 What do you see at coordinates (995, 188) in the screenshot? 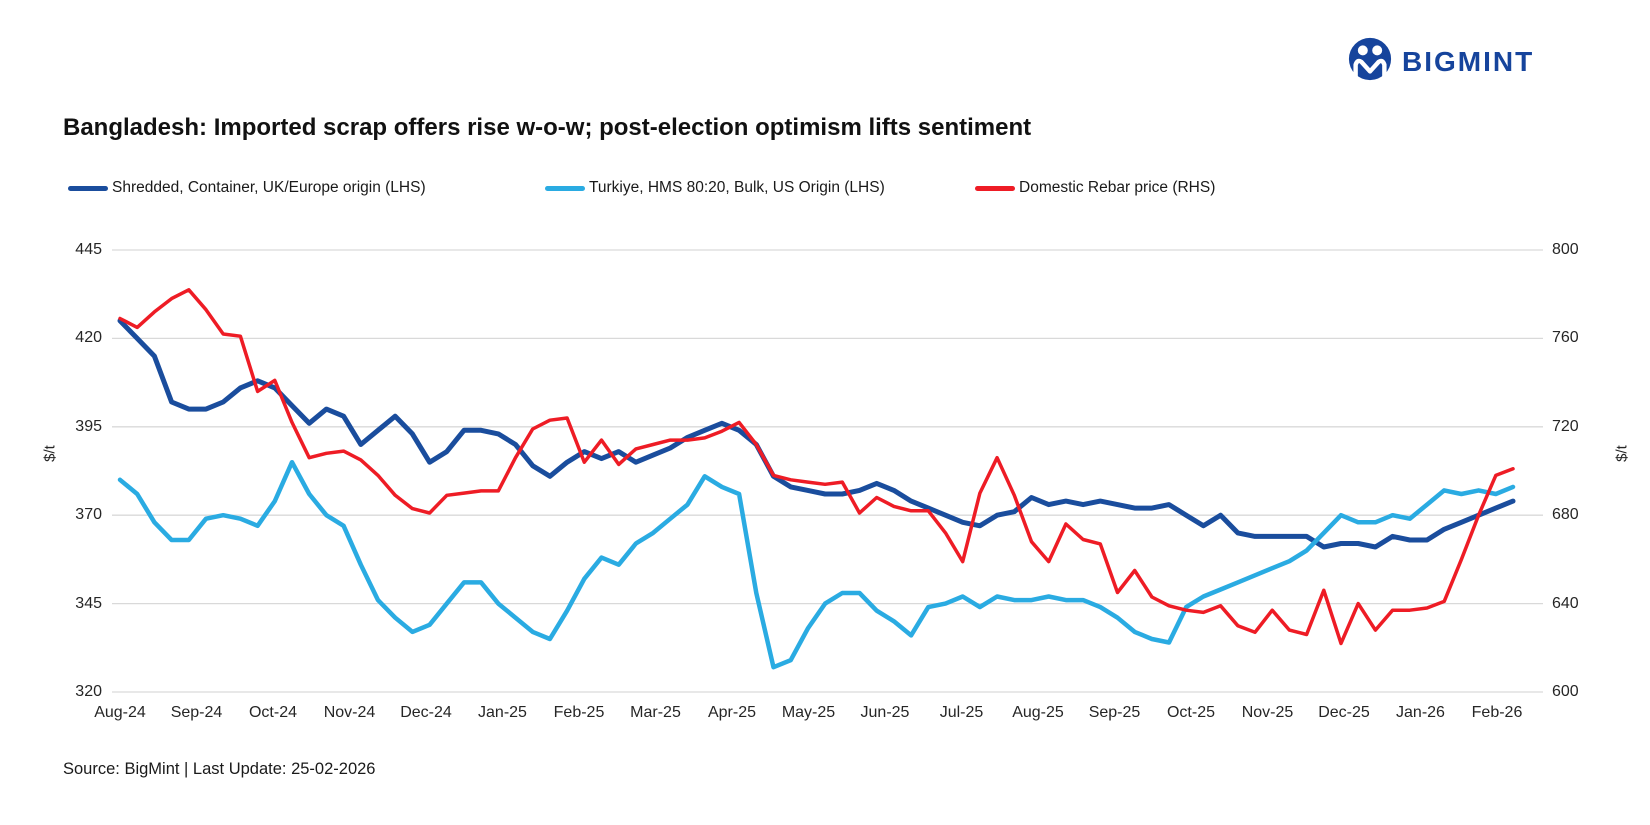
I see `legend-line-swatch-rebar` at bounding box center [995, 188].